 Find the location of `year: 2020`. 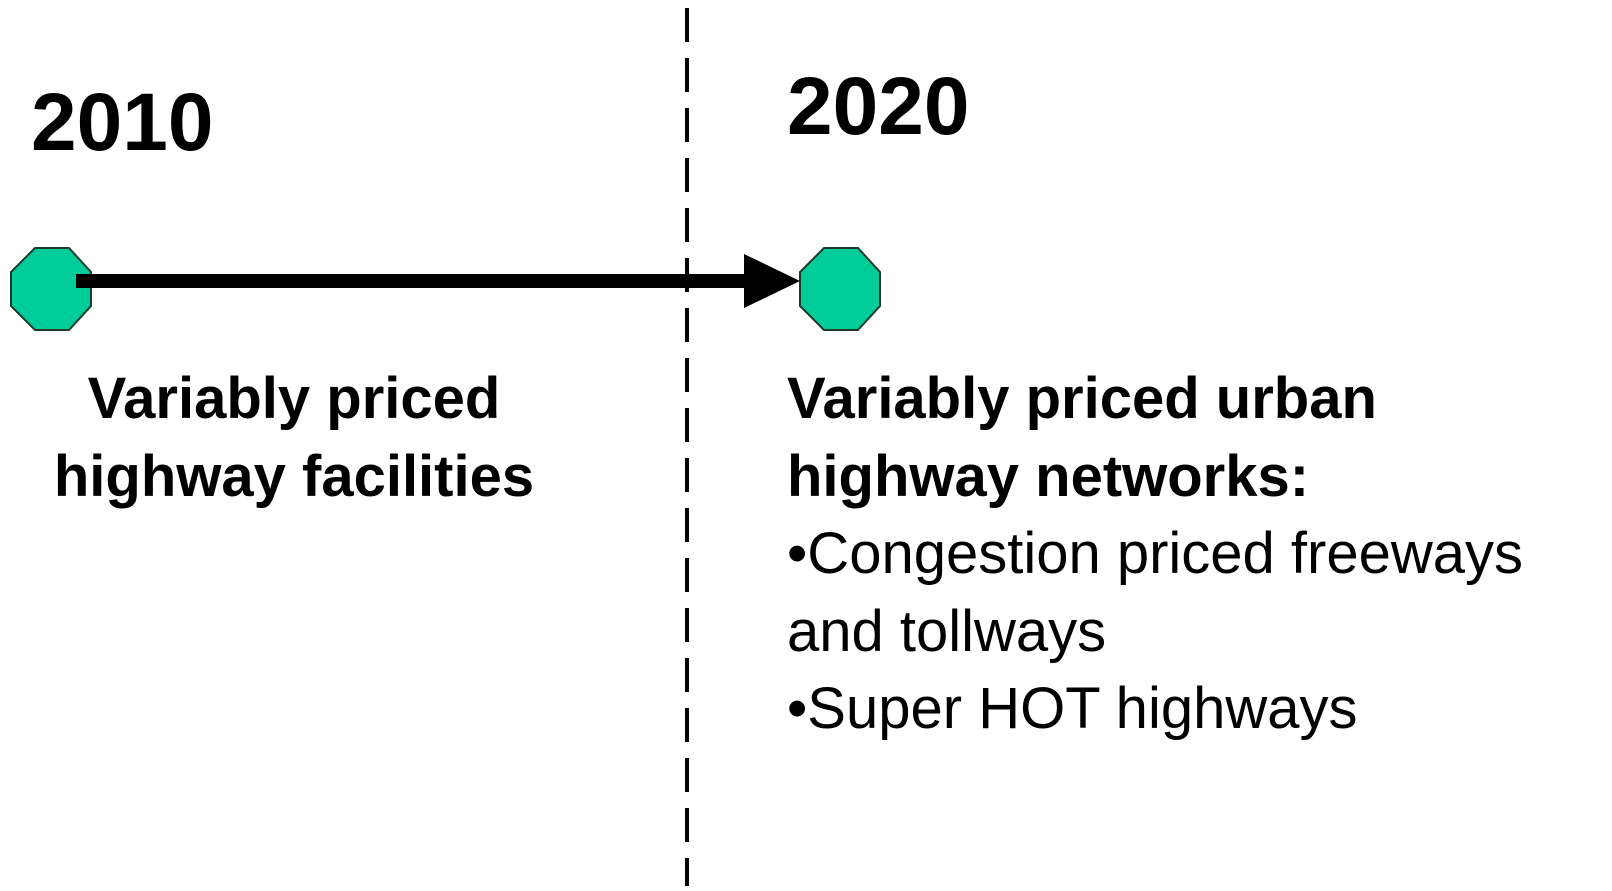

year: 2020 is located at coordinates (878, 106).